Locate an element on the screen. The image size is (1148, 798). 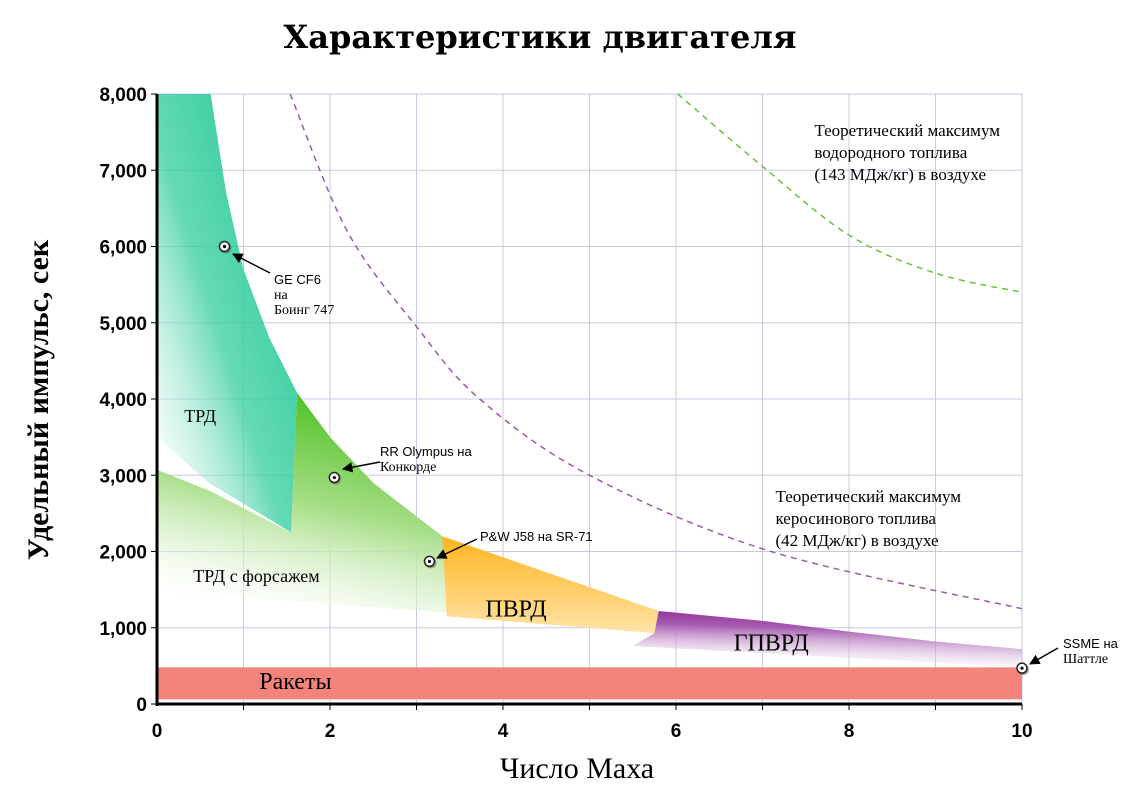
region-label: Ракеты is located at coordinates (295, 682).